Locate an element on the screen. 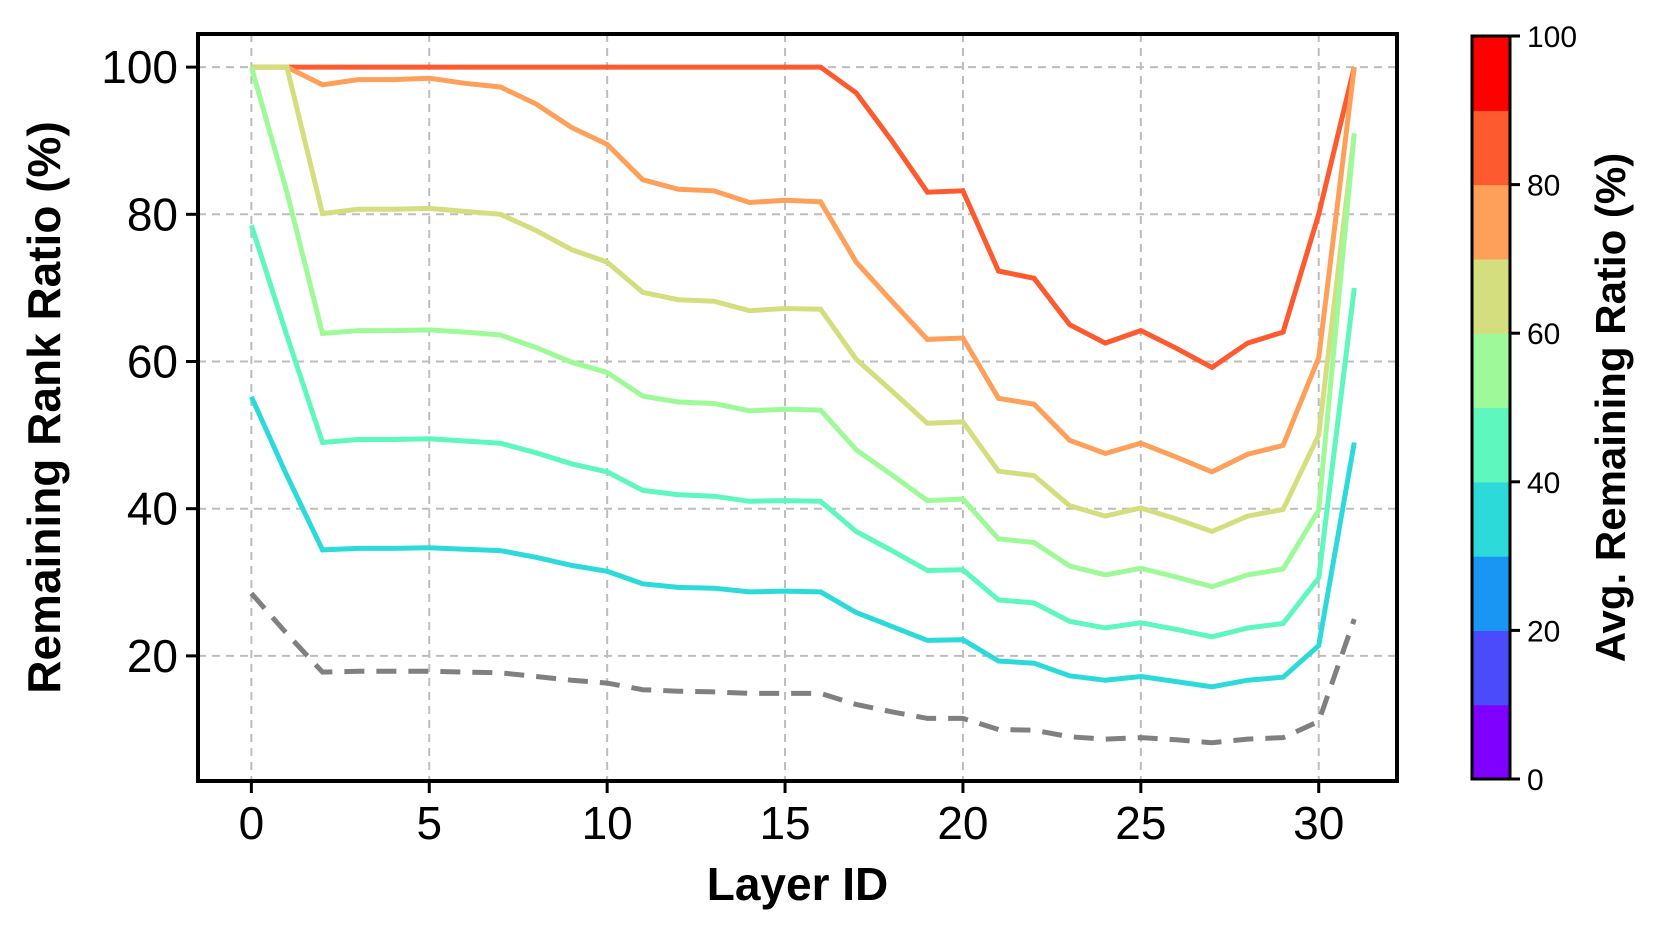 The image size is (1662, 931). y-tick-label: 100 is located at coordinates (139, 67).